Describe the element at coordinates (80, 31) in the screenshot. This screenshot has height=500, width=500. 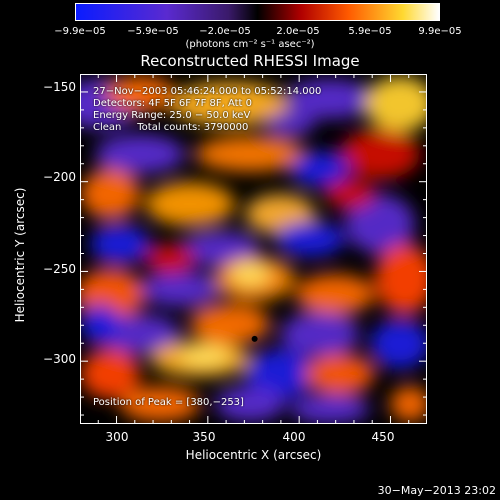
I see `colorbar-tick: −9.9e−05` at that location.